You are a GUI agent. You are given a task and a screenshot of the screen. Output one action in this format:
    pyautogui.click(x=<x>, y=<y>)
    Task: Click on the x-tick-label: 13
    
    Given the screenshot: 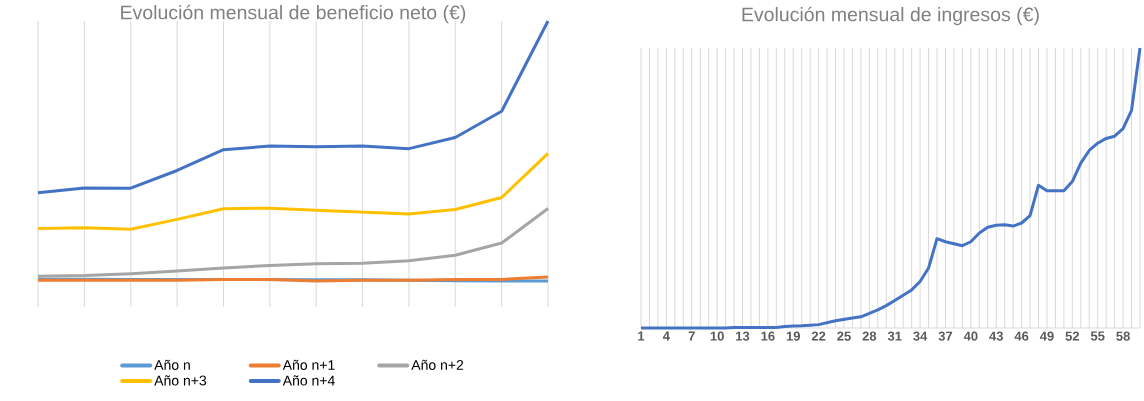 What is the action you would take?
    pyautogui.click(x=743, y=336)
    